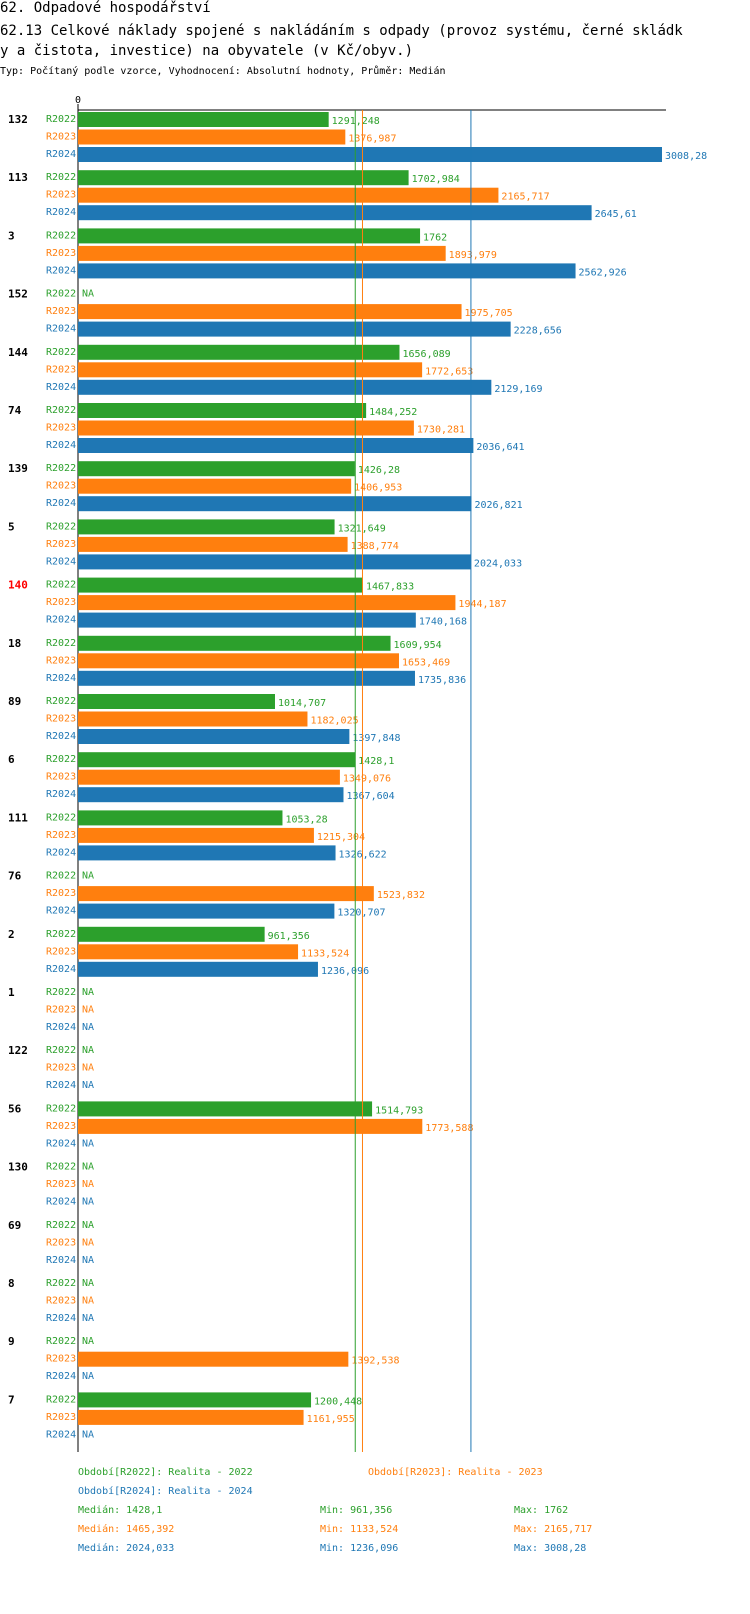 Image resolution: width=750 pixels, height=1614 pixels. What do you see at coordinates (500, 447) in the screenshot?
I see `value-label-R2024-74: 2036,641` at bounding box center [500, 447].